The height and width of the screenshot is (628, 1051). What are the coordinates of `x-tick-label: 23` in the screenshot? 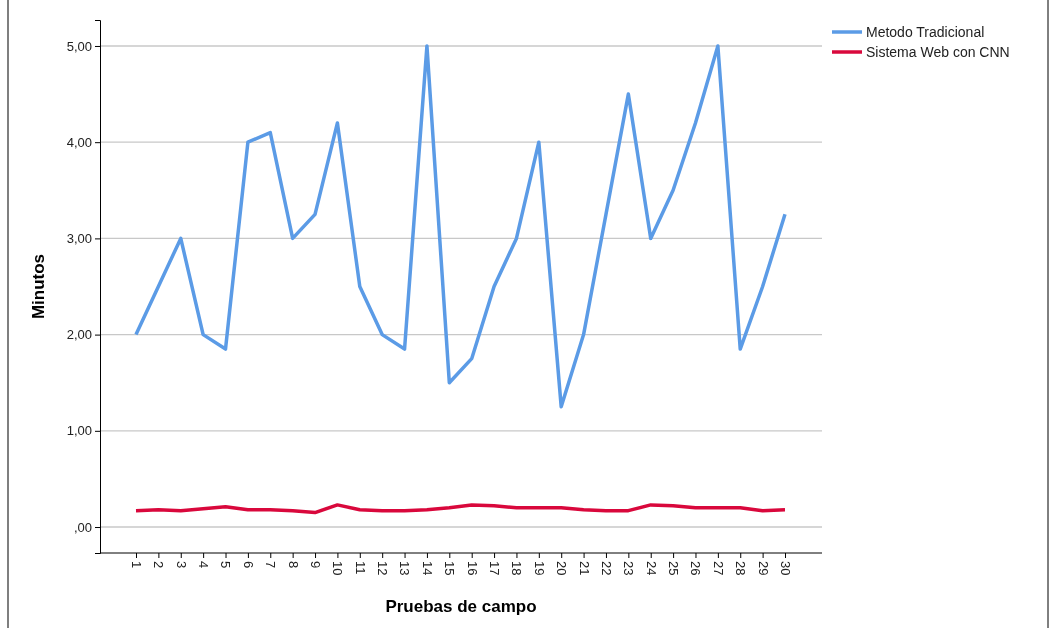 It's located at (629, 568).